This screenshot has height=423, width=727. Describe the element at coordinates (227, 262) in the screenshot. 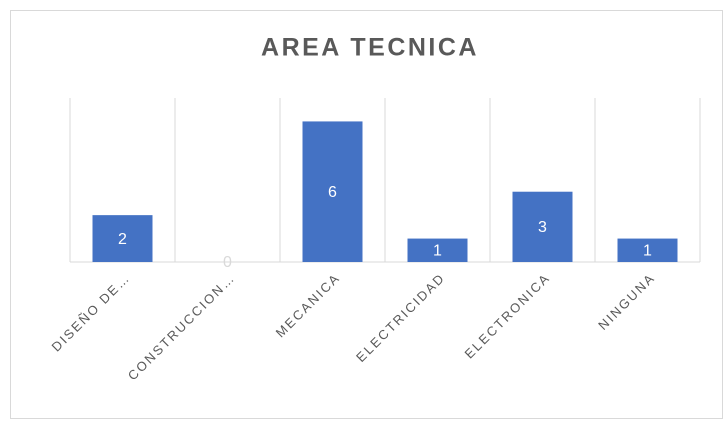

I see `data-label: 0` at that location.